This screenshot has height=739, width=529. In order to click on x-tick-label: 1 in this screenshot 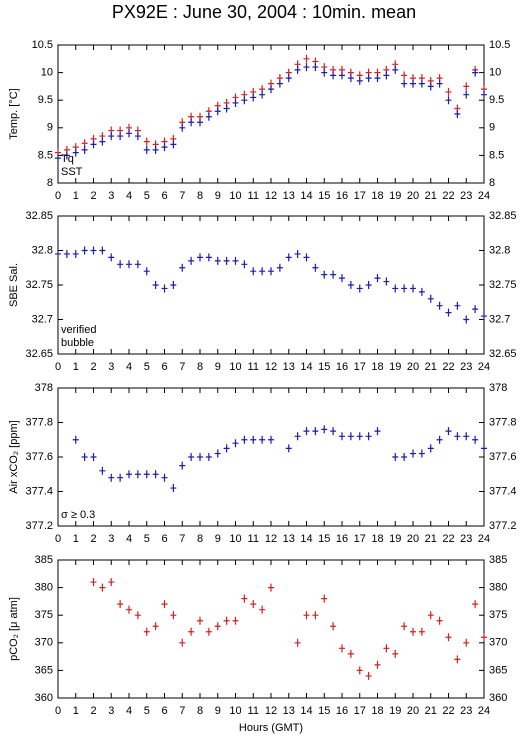, I will do `click(76, 539)`.